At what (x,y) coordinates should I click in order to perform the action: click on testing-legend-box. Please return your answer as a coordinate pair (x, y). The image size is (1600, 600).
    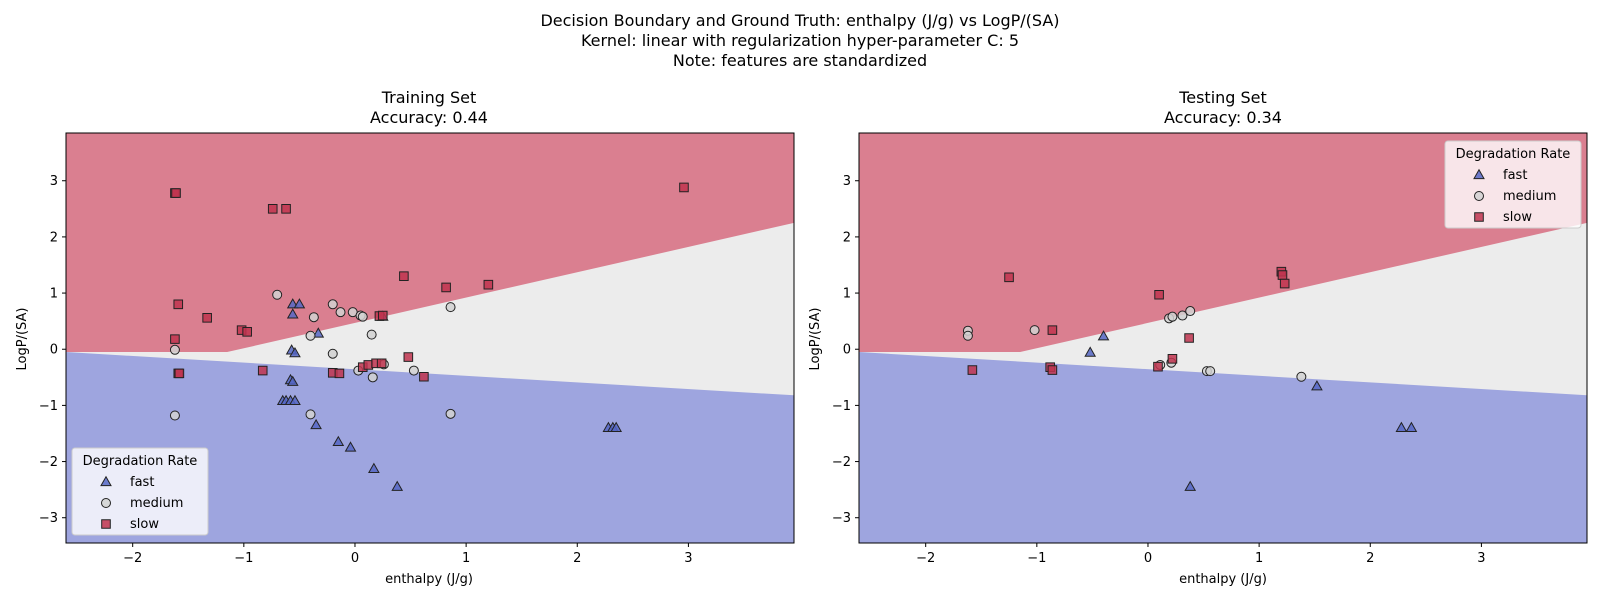
    Looking at the image, I should click on (1513, 184).